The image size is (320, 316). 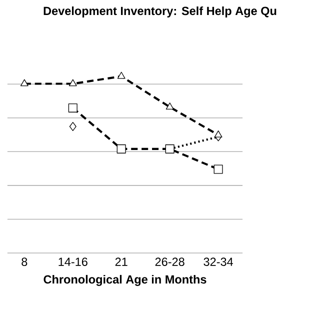 What do you see at coordinates (125, 280) in the screenshot?
I see `x-axis-title: Chronological Age in Months` at bounding box center [125, 280].